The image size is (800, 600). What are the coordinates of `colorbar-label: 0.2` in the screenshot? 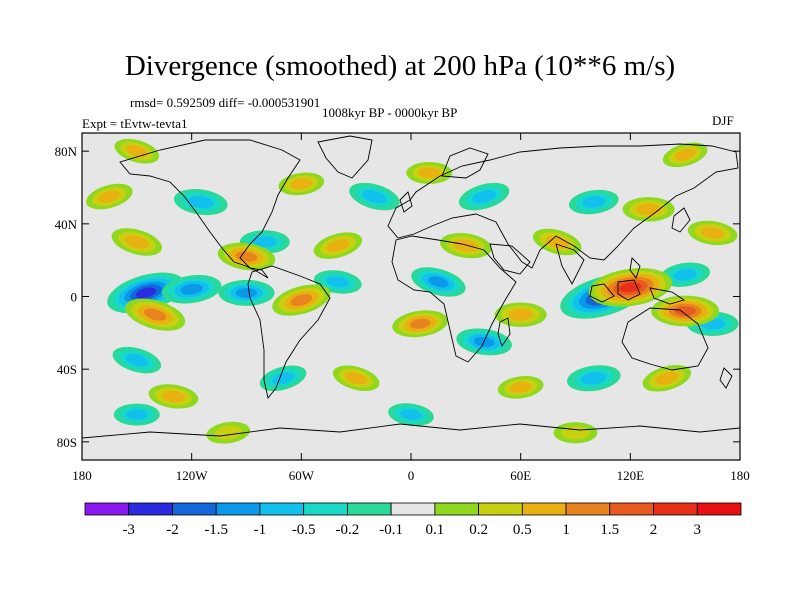 It's located at (478, 530).